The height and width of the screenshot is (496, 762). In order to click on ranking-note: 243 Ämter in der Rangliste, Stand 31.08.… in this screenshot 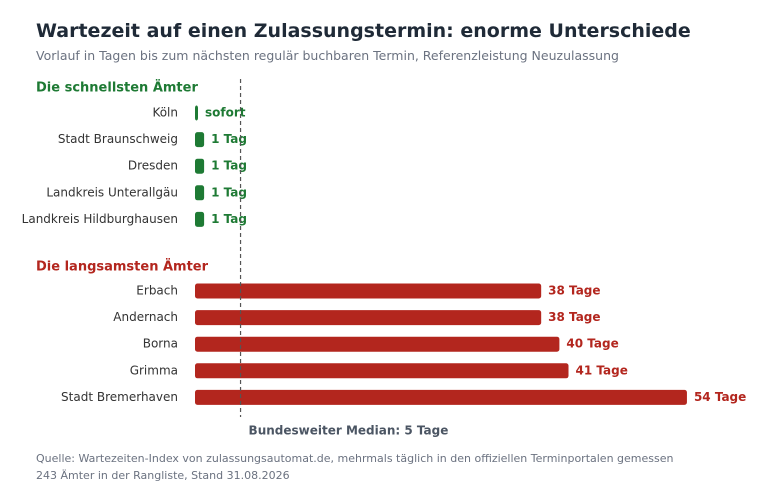, I will do `click(163, 475)`.